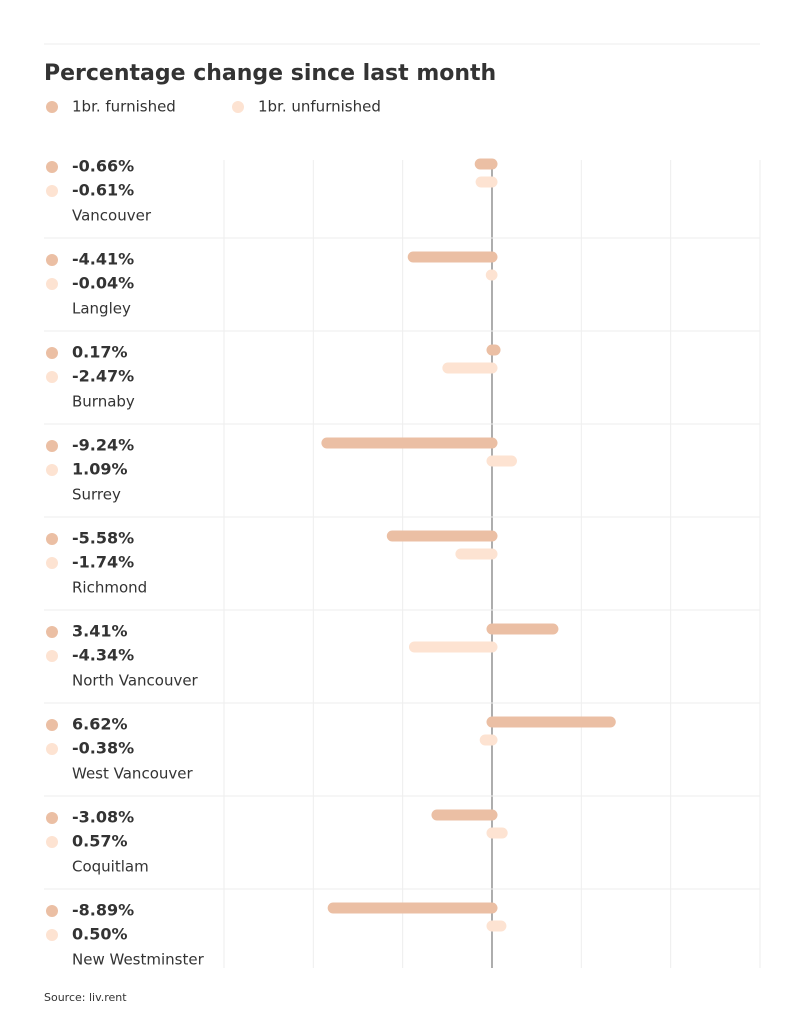 The height and width of the screenshot is (1024, 805). What do you see at coordinates (124, 107) in the screenshot?
I see `legend-label: 1br. furnished` at bounding box center [124, 107].